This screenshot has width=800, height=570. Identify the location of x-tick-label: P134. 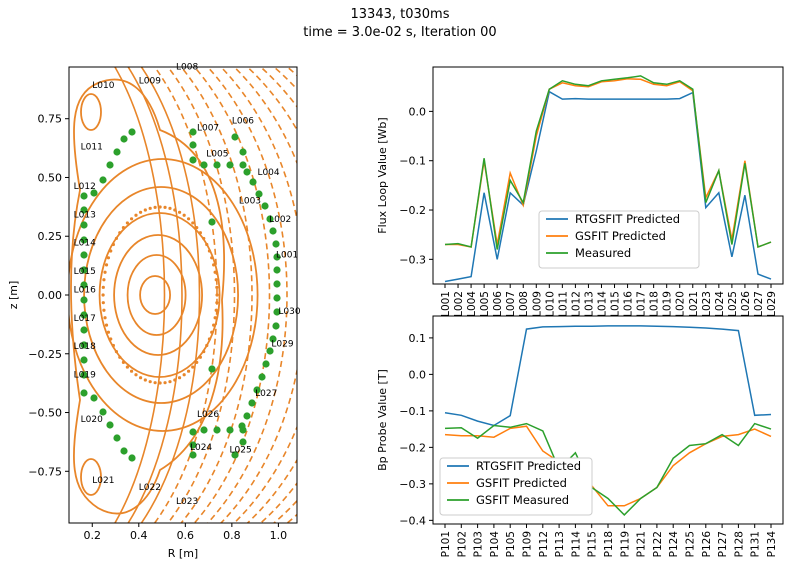
(772, 544).